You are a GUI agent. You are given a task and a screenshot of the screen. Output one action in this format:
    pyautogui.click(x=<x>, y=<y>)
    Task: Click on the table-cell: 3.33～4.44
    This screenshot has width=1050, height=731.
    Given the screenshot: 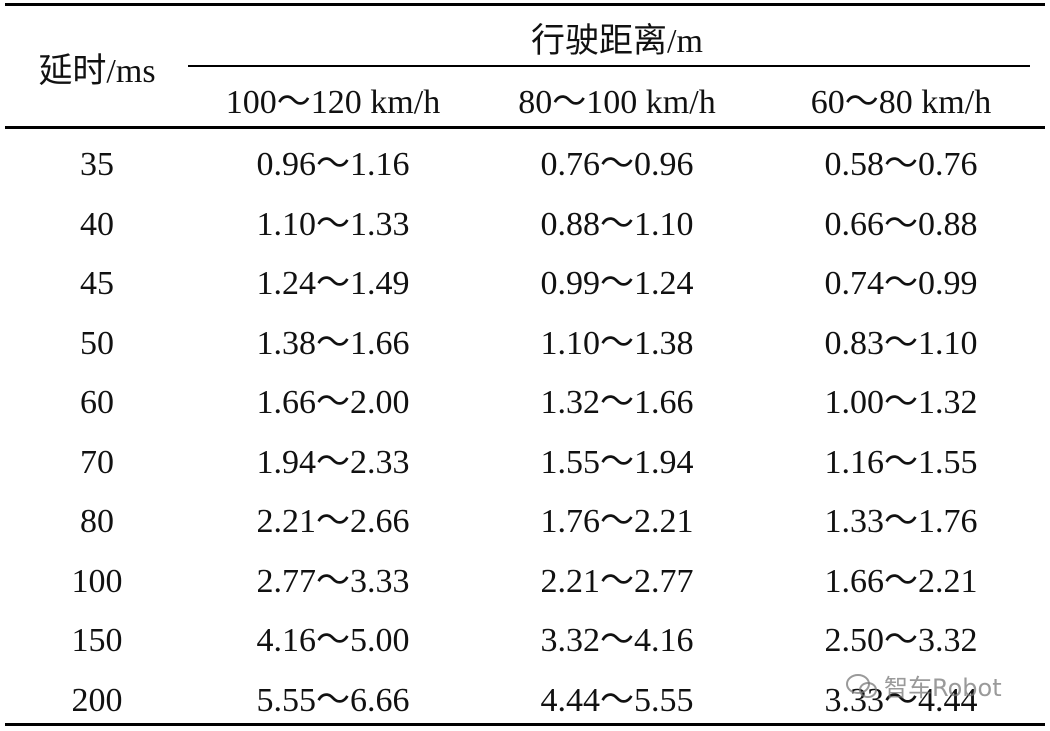 What is the action you would take?
    pyautogui.click(x=901, y=700)
    